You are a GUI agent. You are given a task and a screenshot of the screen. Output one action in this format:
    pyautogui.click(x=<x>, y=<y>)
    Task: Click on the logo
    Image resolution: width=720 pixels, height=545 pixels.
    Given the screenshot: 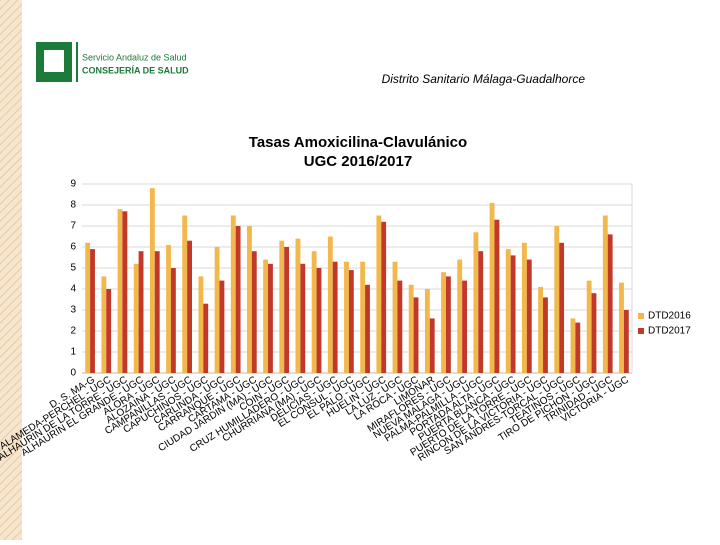 What is the action you would take?
    pyautogui.click(x=57, y=62)
    